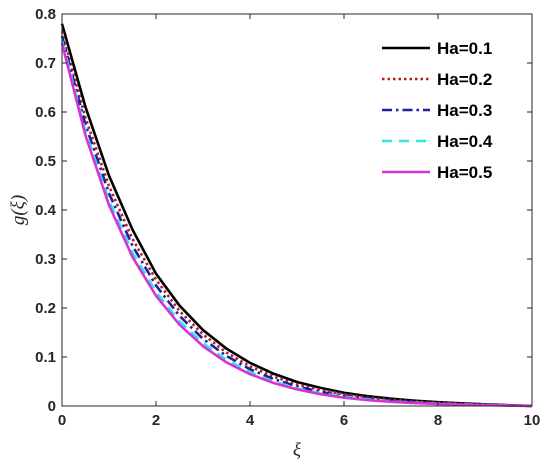  What do you see at coordinates (45, 308) in the screenshot?
I see `y-tick-label: 0.2` at bounding box center [45, 308].